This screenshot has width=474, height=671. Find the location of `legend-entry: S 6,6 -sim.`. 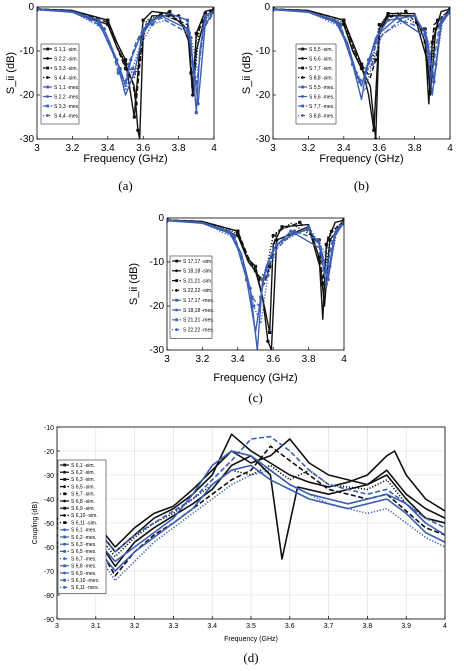

legend-entry: S 6,6 -sim. is located at coordinates (321, 59).